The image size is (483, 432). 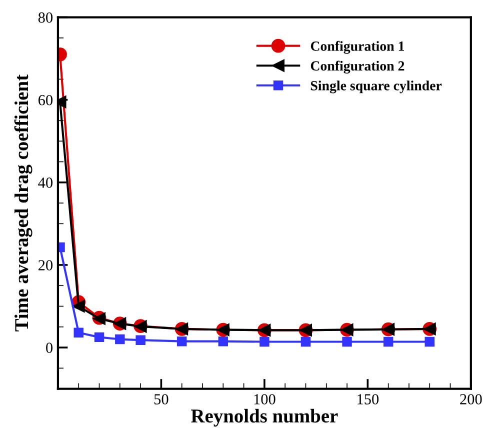 I want to click on y-tick-label: 0, so click(x=49, y=347).